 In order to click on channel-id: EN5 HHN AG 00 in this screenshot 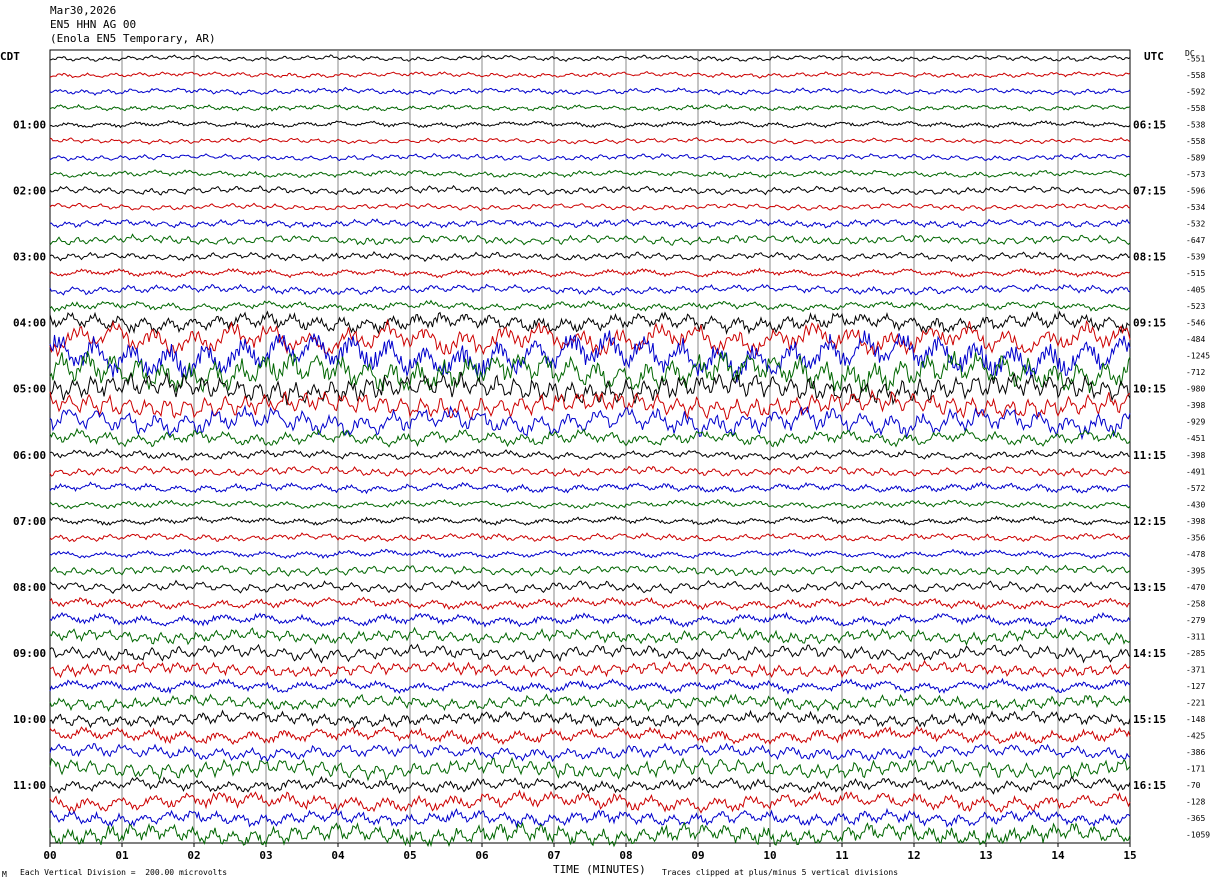, I will do `click(93, 24)`.